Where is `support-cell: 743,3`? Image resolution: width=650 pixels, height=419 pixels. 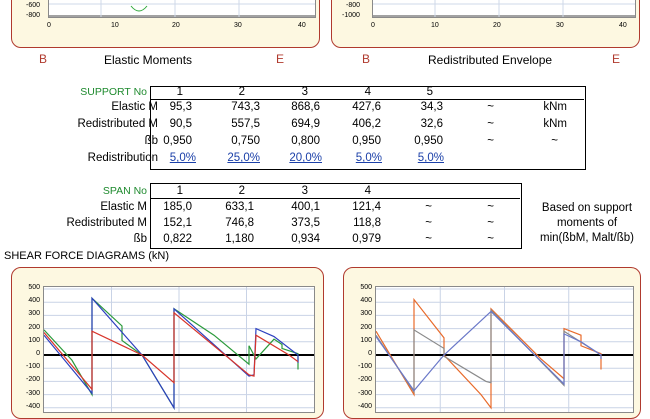 support-cell: 743,3 is located at coordinates (245, 107).